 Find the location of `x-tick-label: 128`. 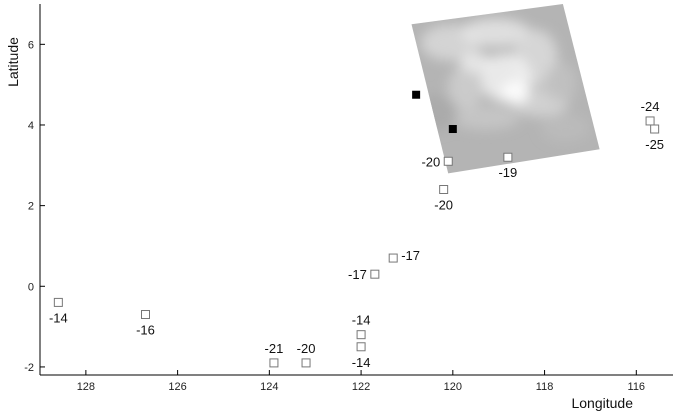

x-tick-label: 128 is located at coordinates (86, 387).